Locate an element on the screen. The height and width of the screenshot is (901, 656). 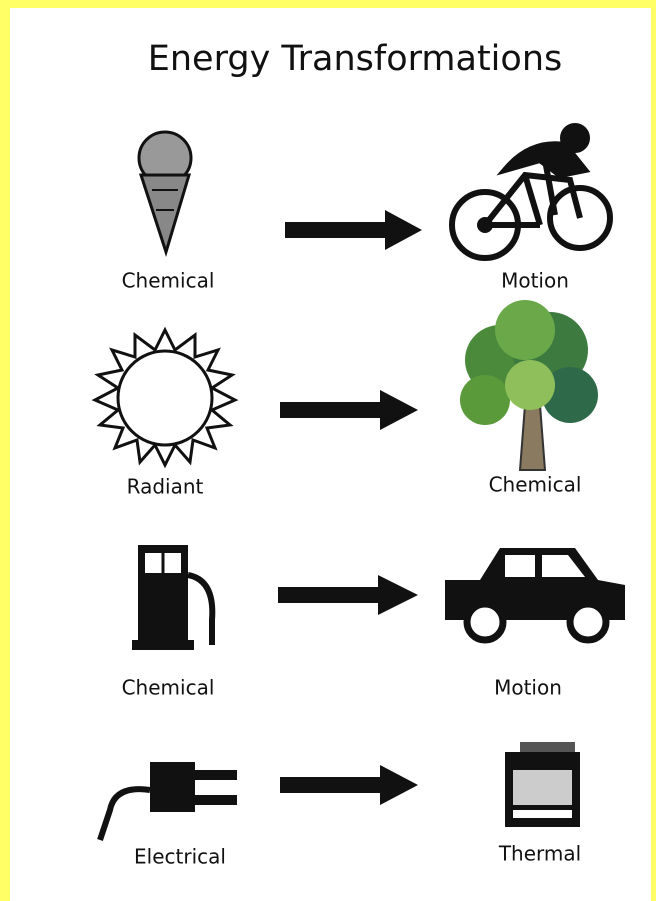
plug-icon is located at coordinates (167, 801).